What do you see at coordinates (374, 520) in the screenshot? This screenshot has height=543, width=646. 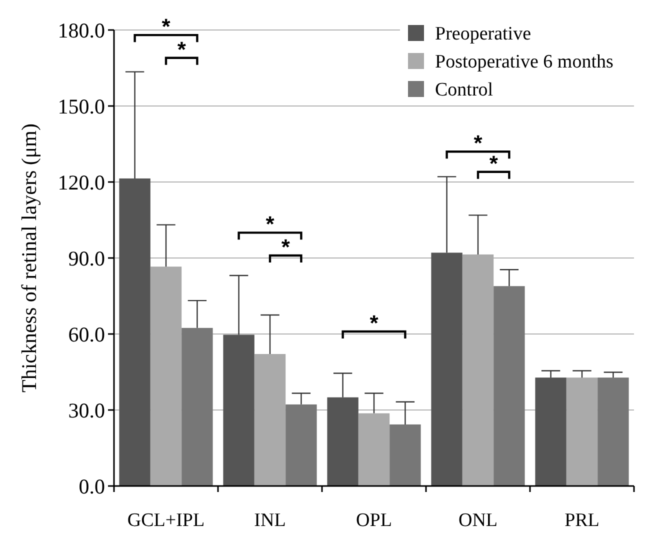 I see `x-tick-label: OPL` at bounding box center [374, 520].